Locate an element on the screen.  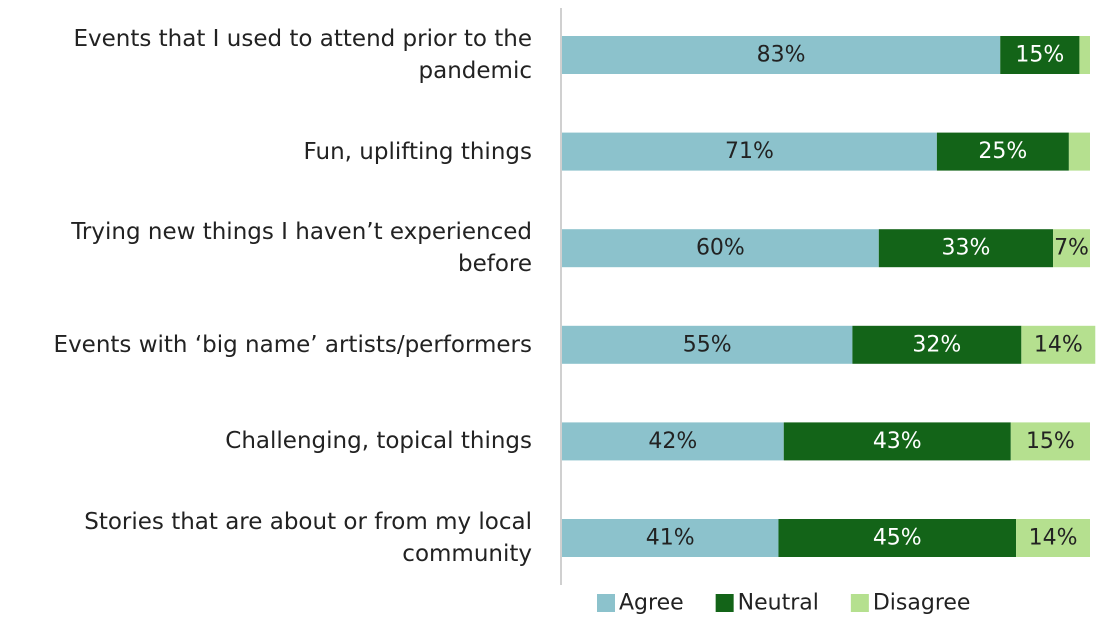
legend-label: Disagree is located at coordinates (922, 603).